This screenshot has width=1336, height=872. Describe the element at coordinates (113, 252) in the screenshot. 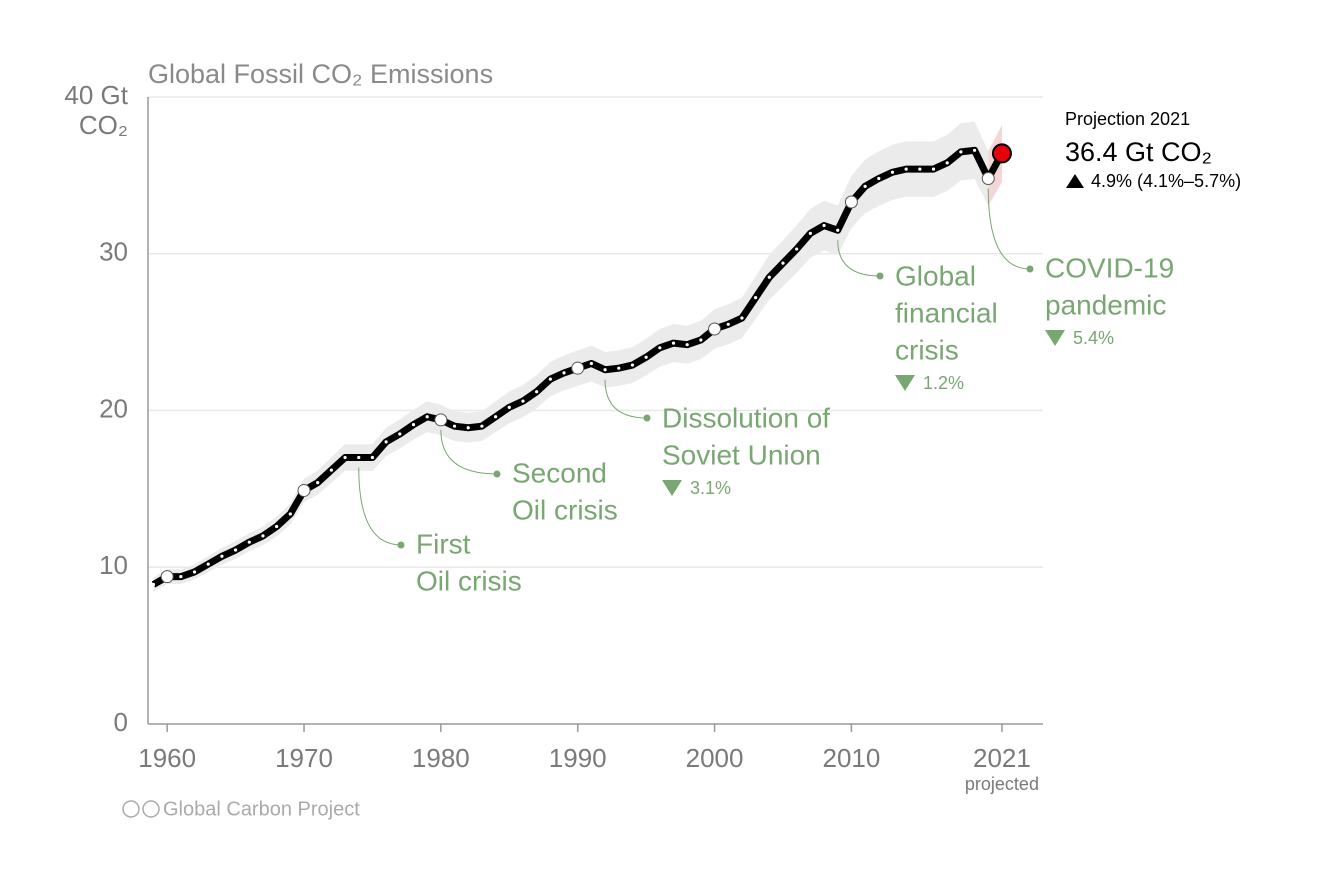

I see `y-tick-label: 30` at that location.